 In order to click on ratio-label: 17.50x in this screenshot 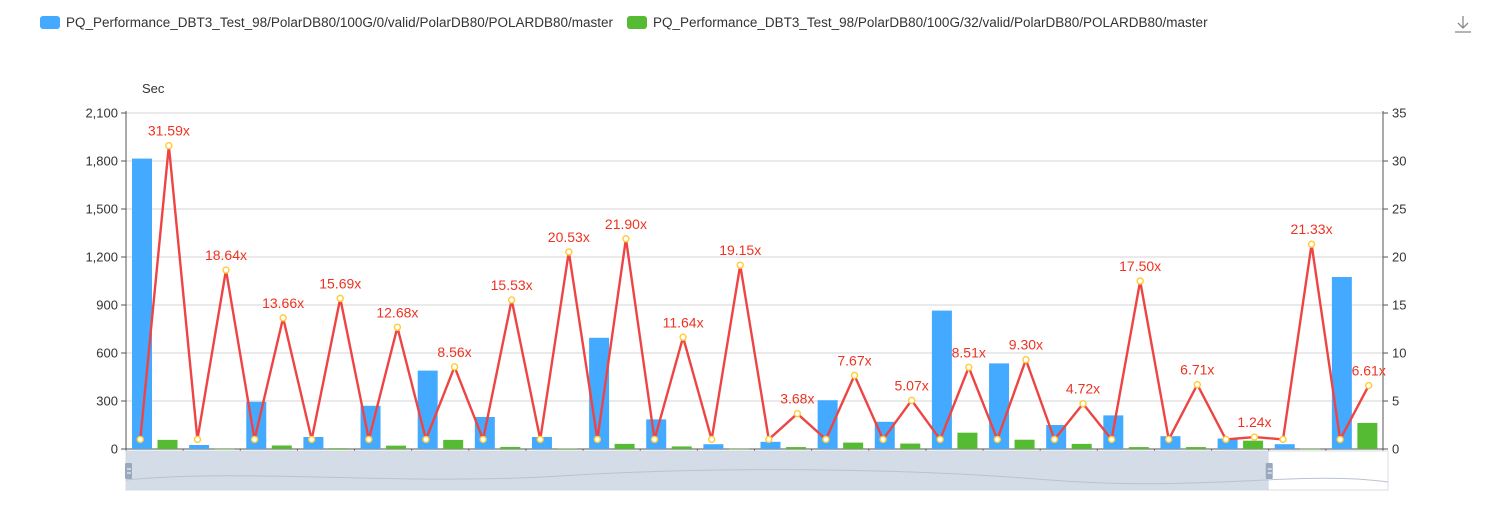, I will do `click(1140, 266)`.